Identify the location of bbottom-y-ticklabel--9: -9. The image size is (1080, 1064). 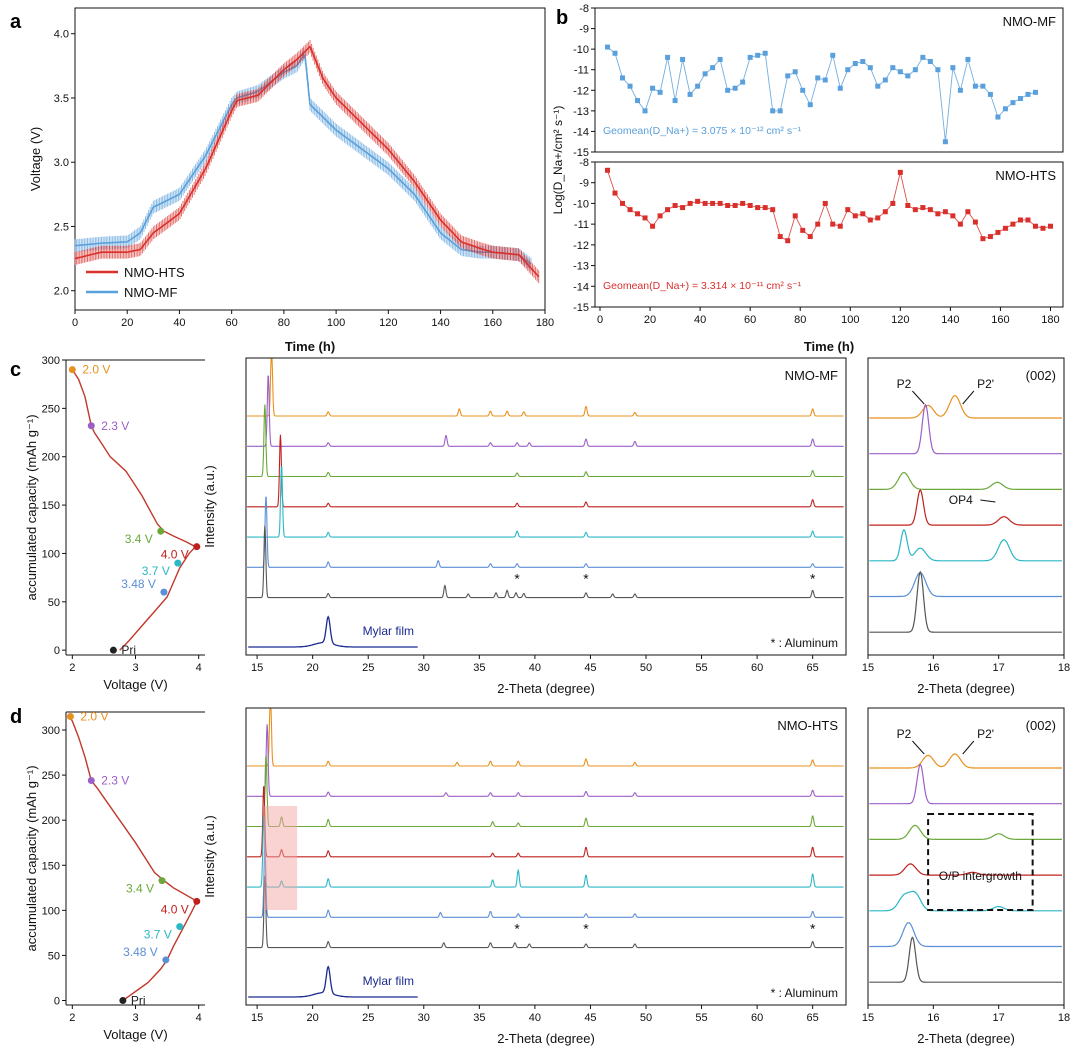
(584, 184).